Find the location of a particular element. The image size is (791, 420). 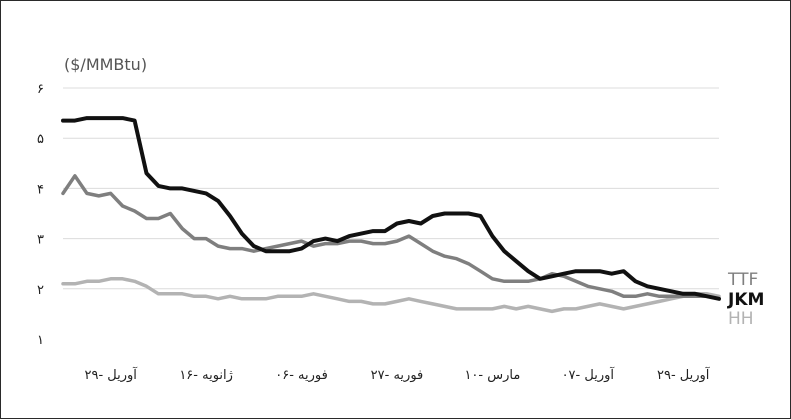

x-tick-label: ۲۷- فوریه is located at coordinates (397, 375).